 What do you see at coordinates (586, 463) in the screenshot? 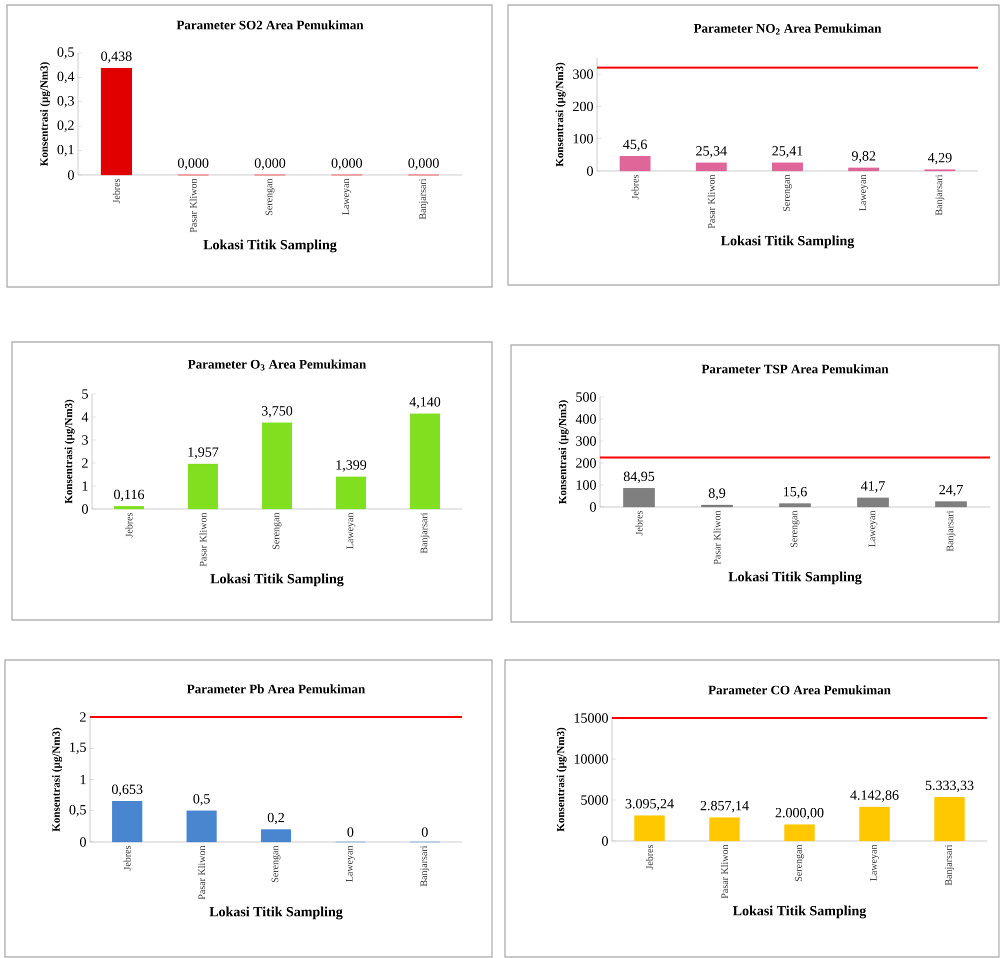
I see `y-tick-label: 200` at bounding box center [586, 463].